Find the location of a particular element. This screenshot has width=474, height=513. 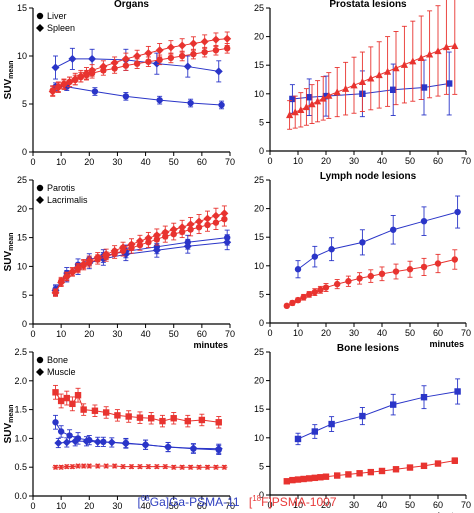

legend-label: Liver is located at coordinates (57, 16).